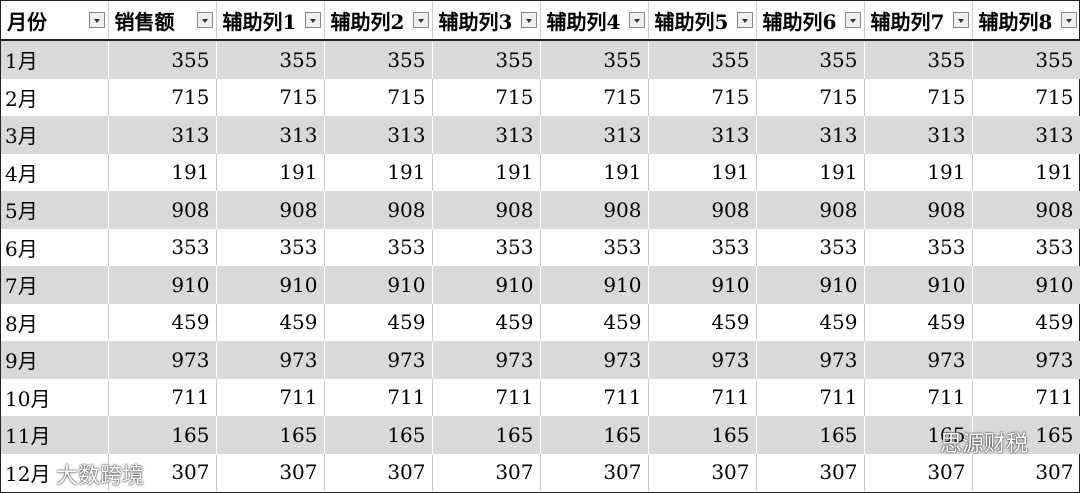  I want to click on cell: 8月, so click(55, 322).